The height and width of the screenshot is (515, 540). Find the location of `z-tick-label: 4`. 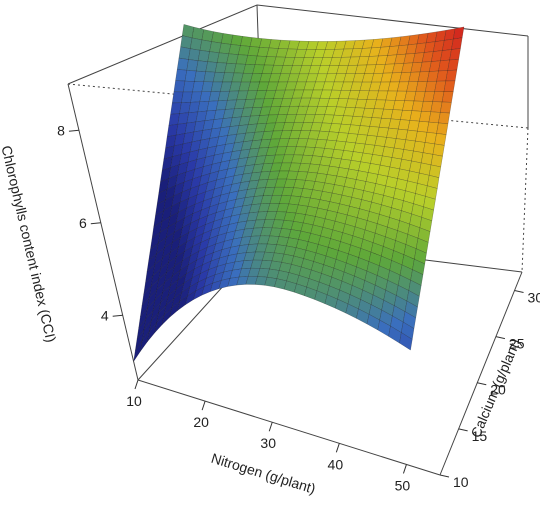

z-tick-label: 4 is located at coordinates (105, 315).